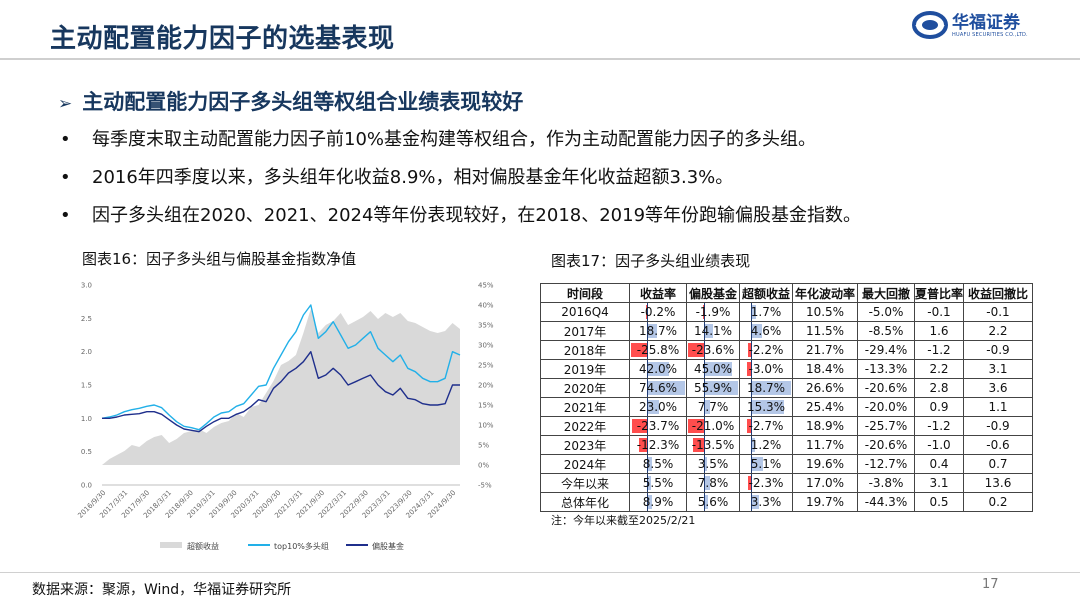 This screenshot has width=1080, height=605. What do you see at coordinates (886, 502) in the screenshot?
I see `table-cell: -44.3%` at bounding box center [886, 502].